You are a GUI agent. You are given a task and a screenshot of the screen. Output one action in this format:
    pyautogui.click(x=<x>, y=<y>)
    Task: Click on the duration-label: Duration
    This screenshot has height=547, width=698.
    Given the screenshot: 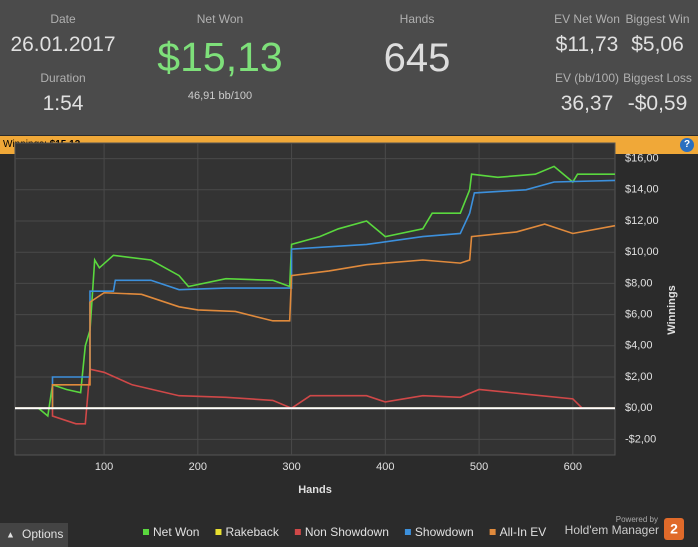 What is the action you would take?
    pyautogui.click(x=63, y=78)
    